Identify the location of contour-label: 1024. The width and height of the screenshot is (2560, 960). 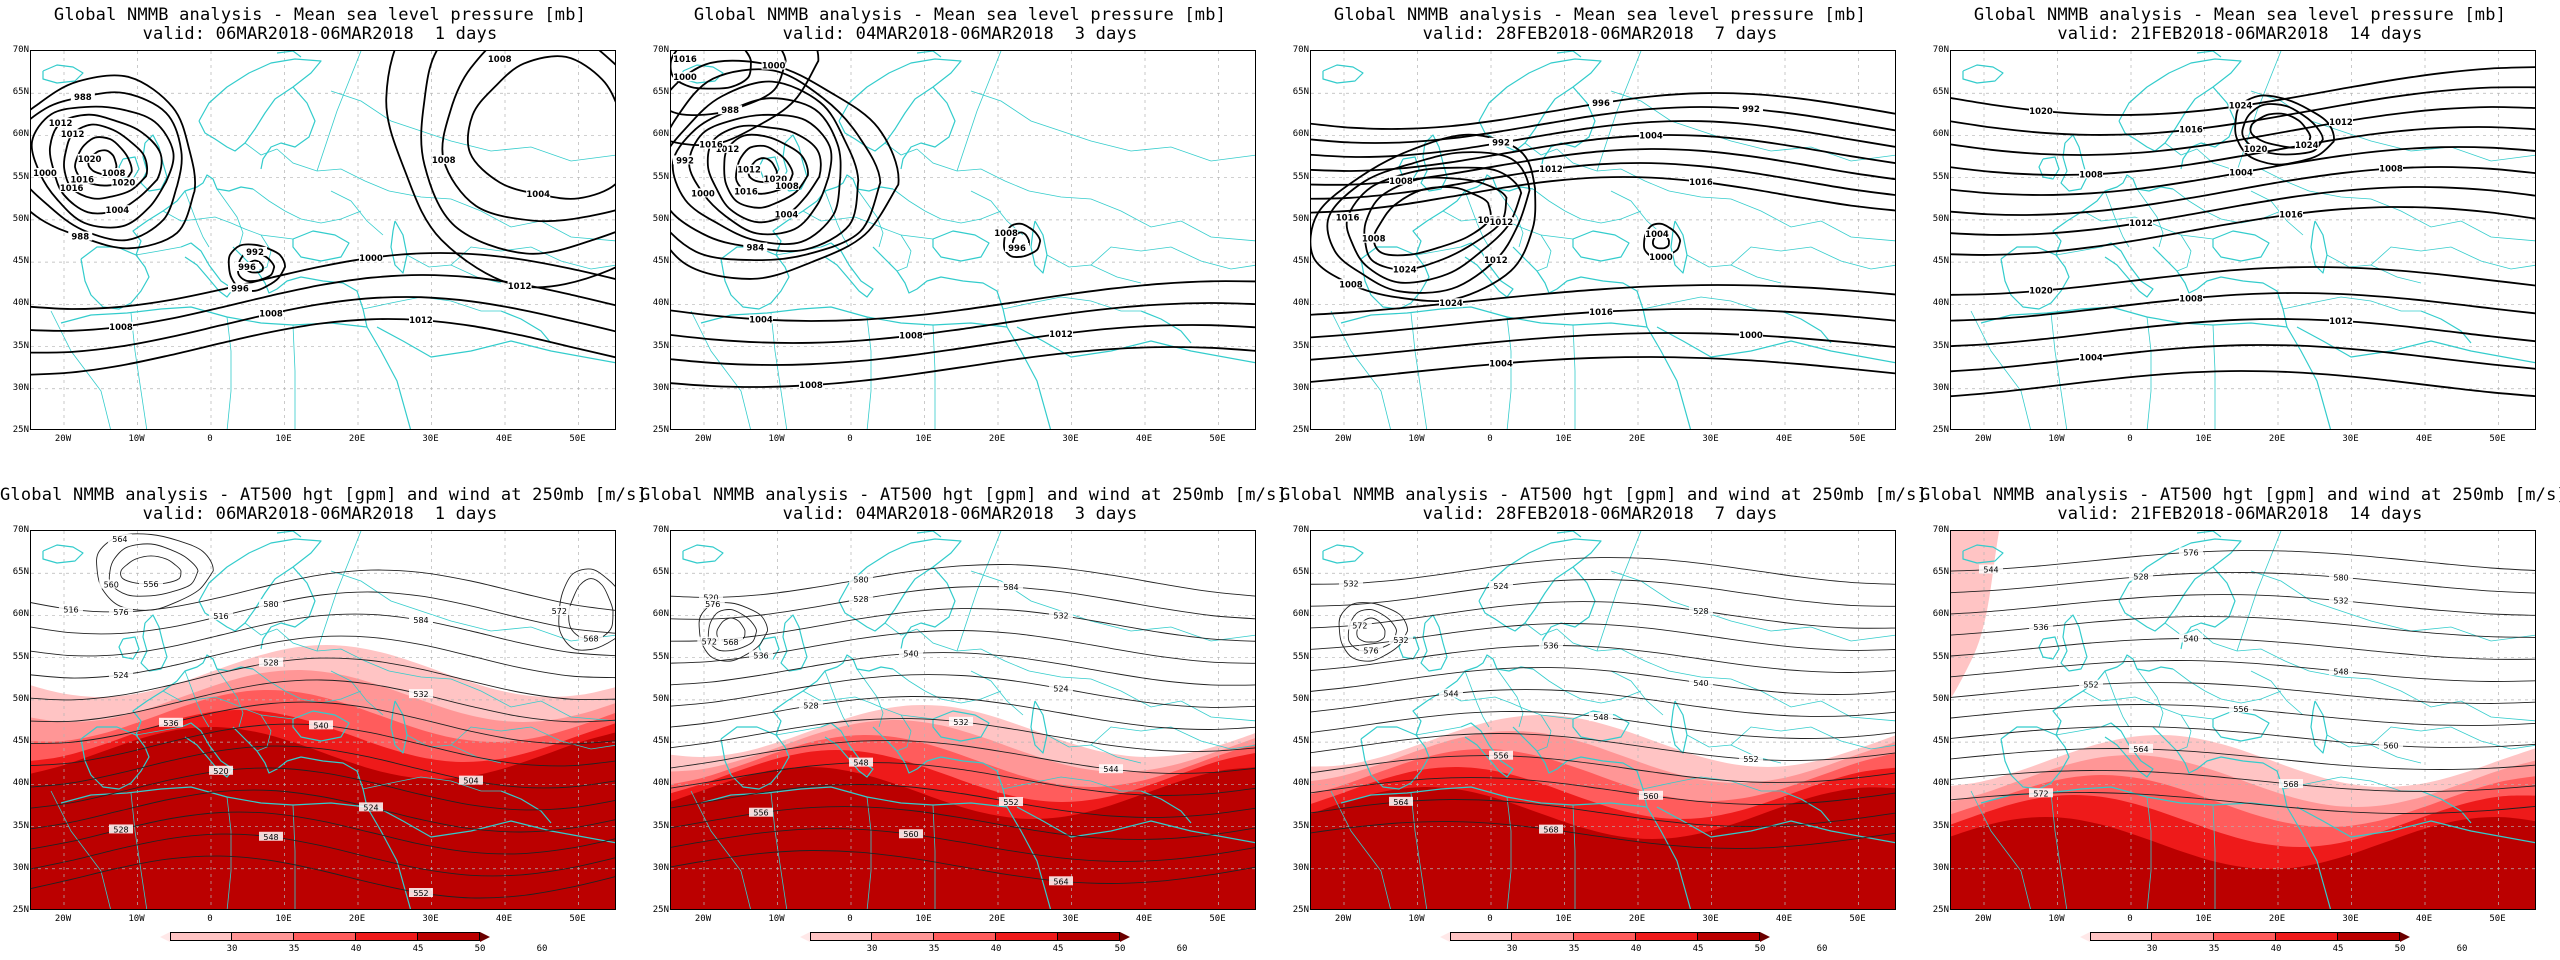
(2307, 146).